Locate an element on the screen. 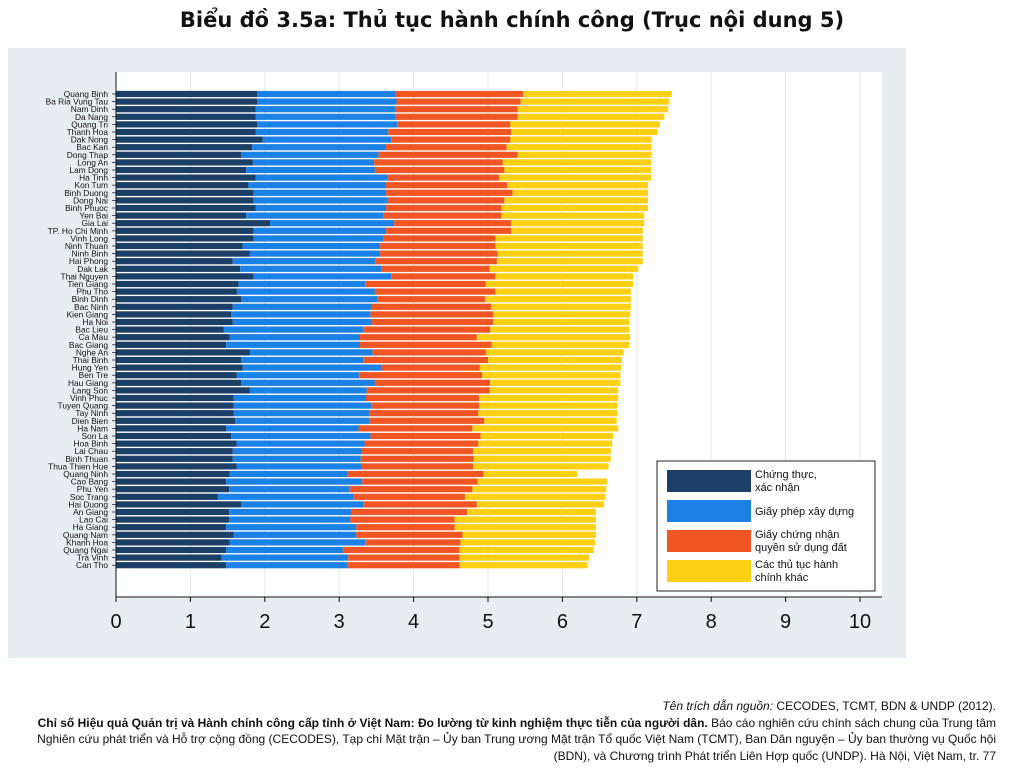 The height and width of the screenshot is (768, 1024). category-label: Ca Mau is located at coordinates (94, 337).